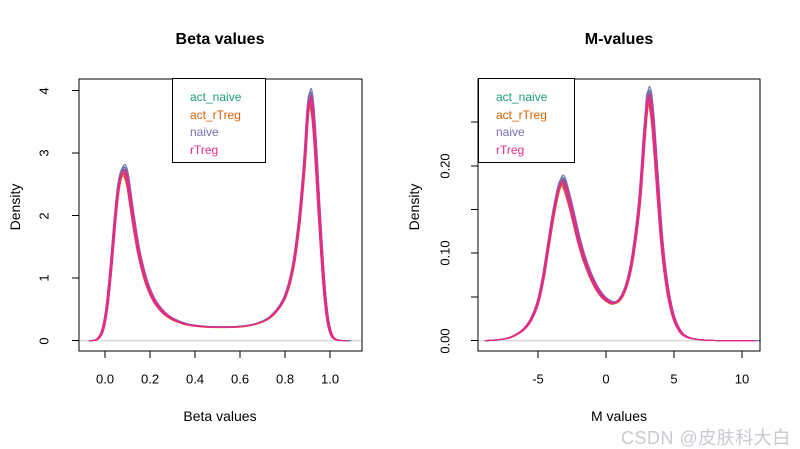 The image size is (800, 449). I want to click on right-yaxis-label: Density, so click(414, 207).